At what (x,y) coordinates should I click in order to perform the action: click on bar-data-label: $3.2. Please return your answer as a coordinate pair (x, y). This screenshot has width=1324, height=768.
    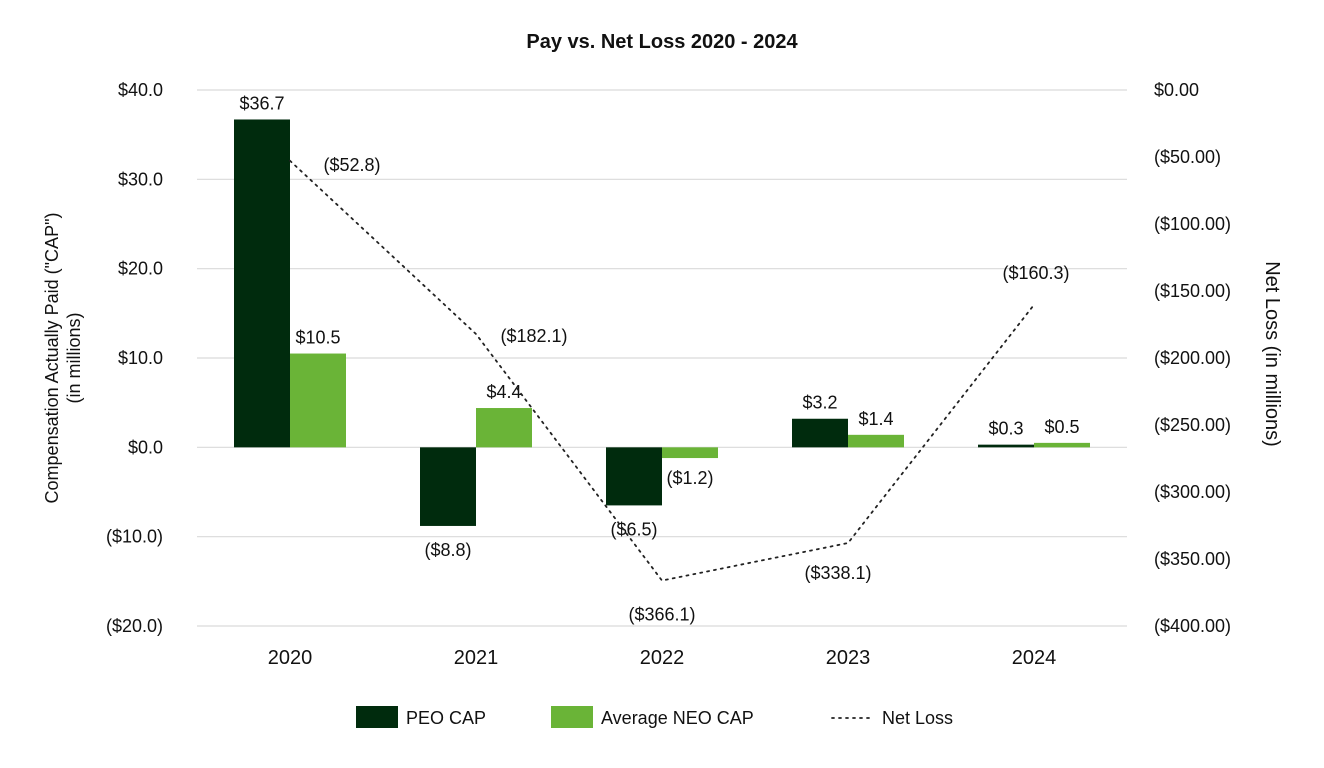
    Looking at the image, I should click on (819, 403).